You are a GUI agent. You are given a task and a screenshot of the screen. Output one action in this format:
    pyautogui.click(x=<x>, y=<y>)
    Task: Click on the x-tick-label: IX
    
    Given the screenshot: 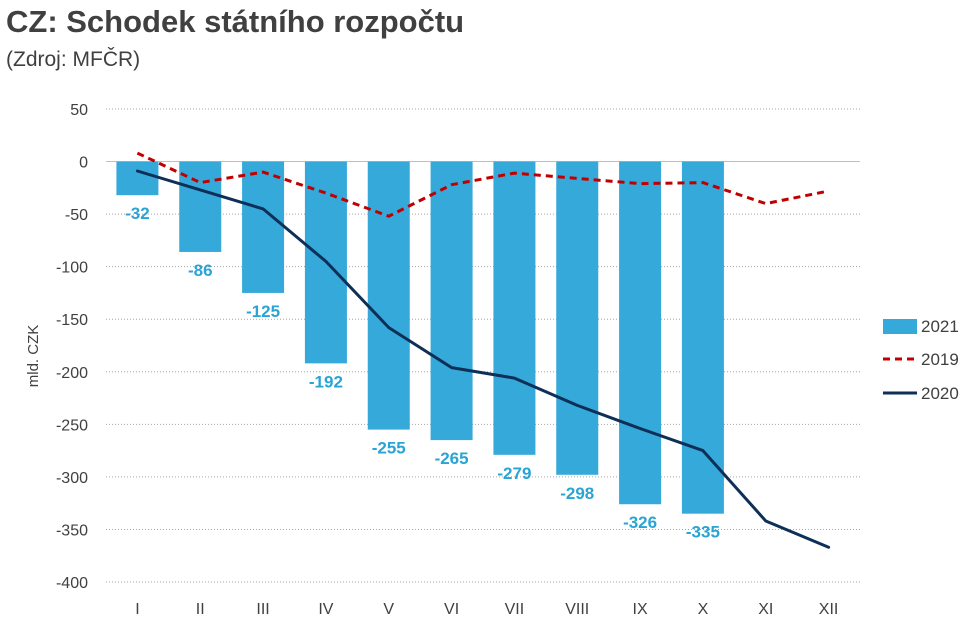 What is the action you would take?
    pyautogui.click(x=640, y=609)
    